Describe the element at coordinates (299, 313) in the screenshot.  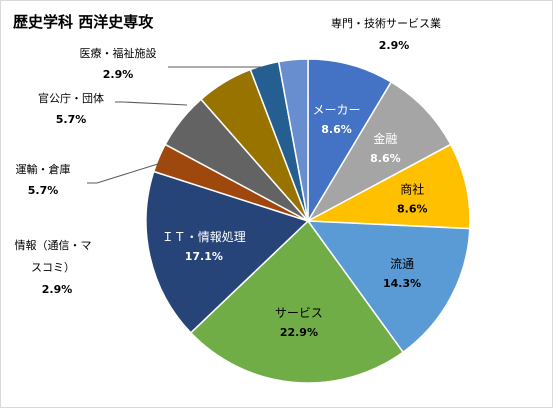
I see `slice-label-サービス: サービス` at that location.